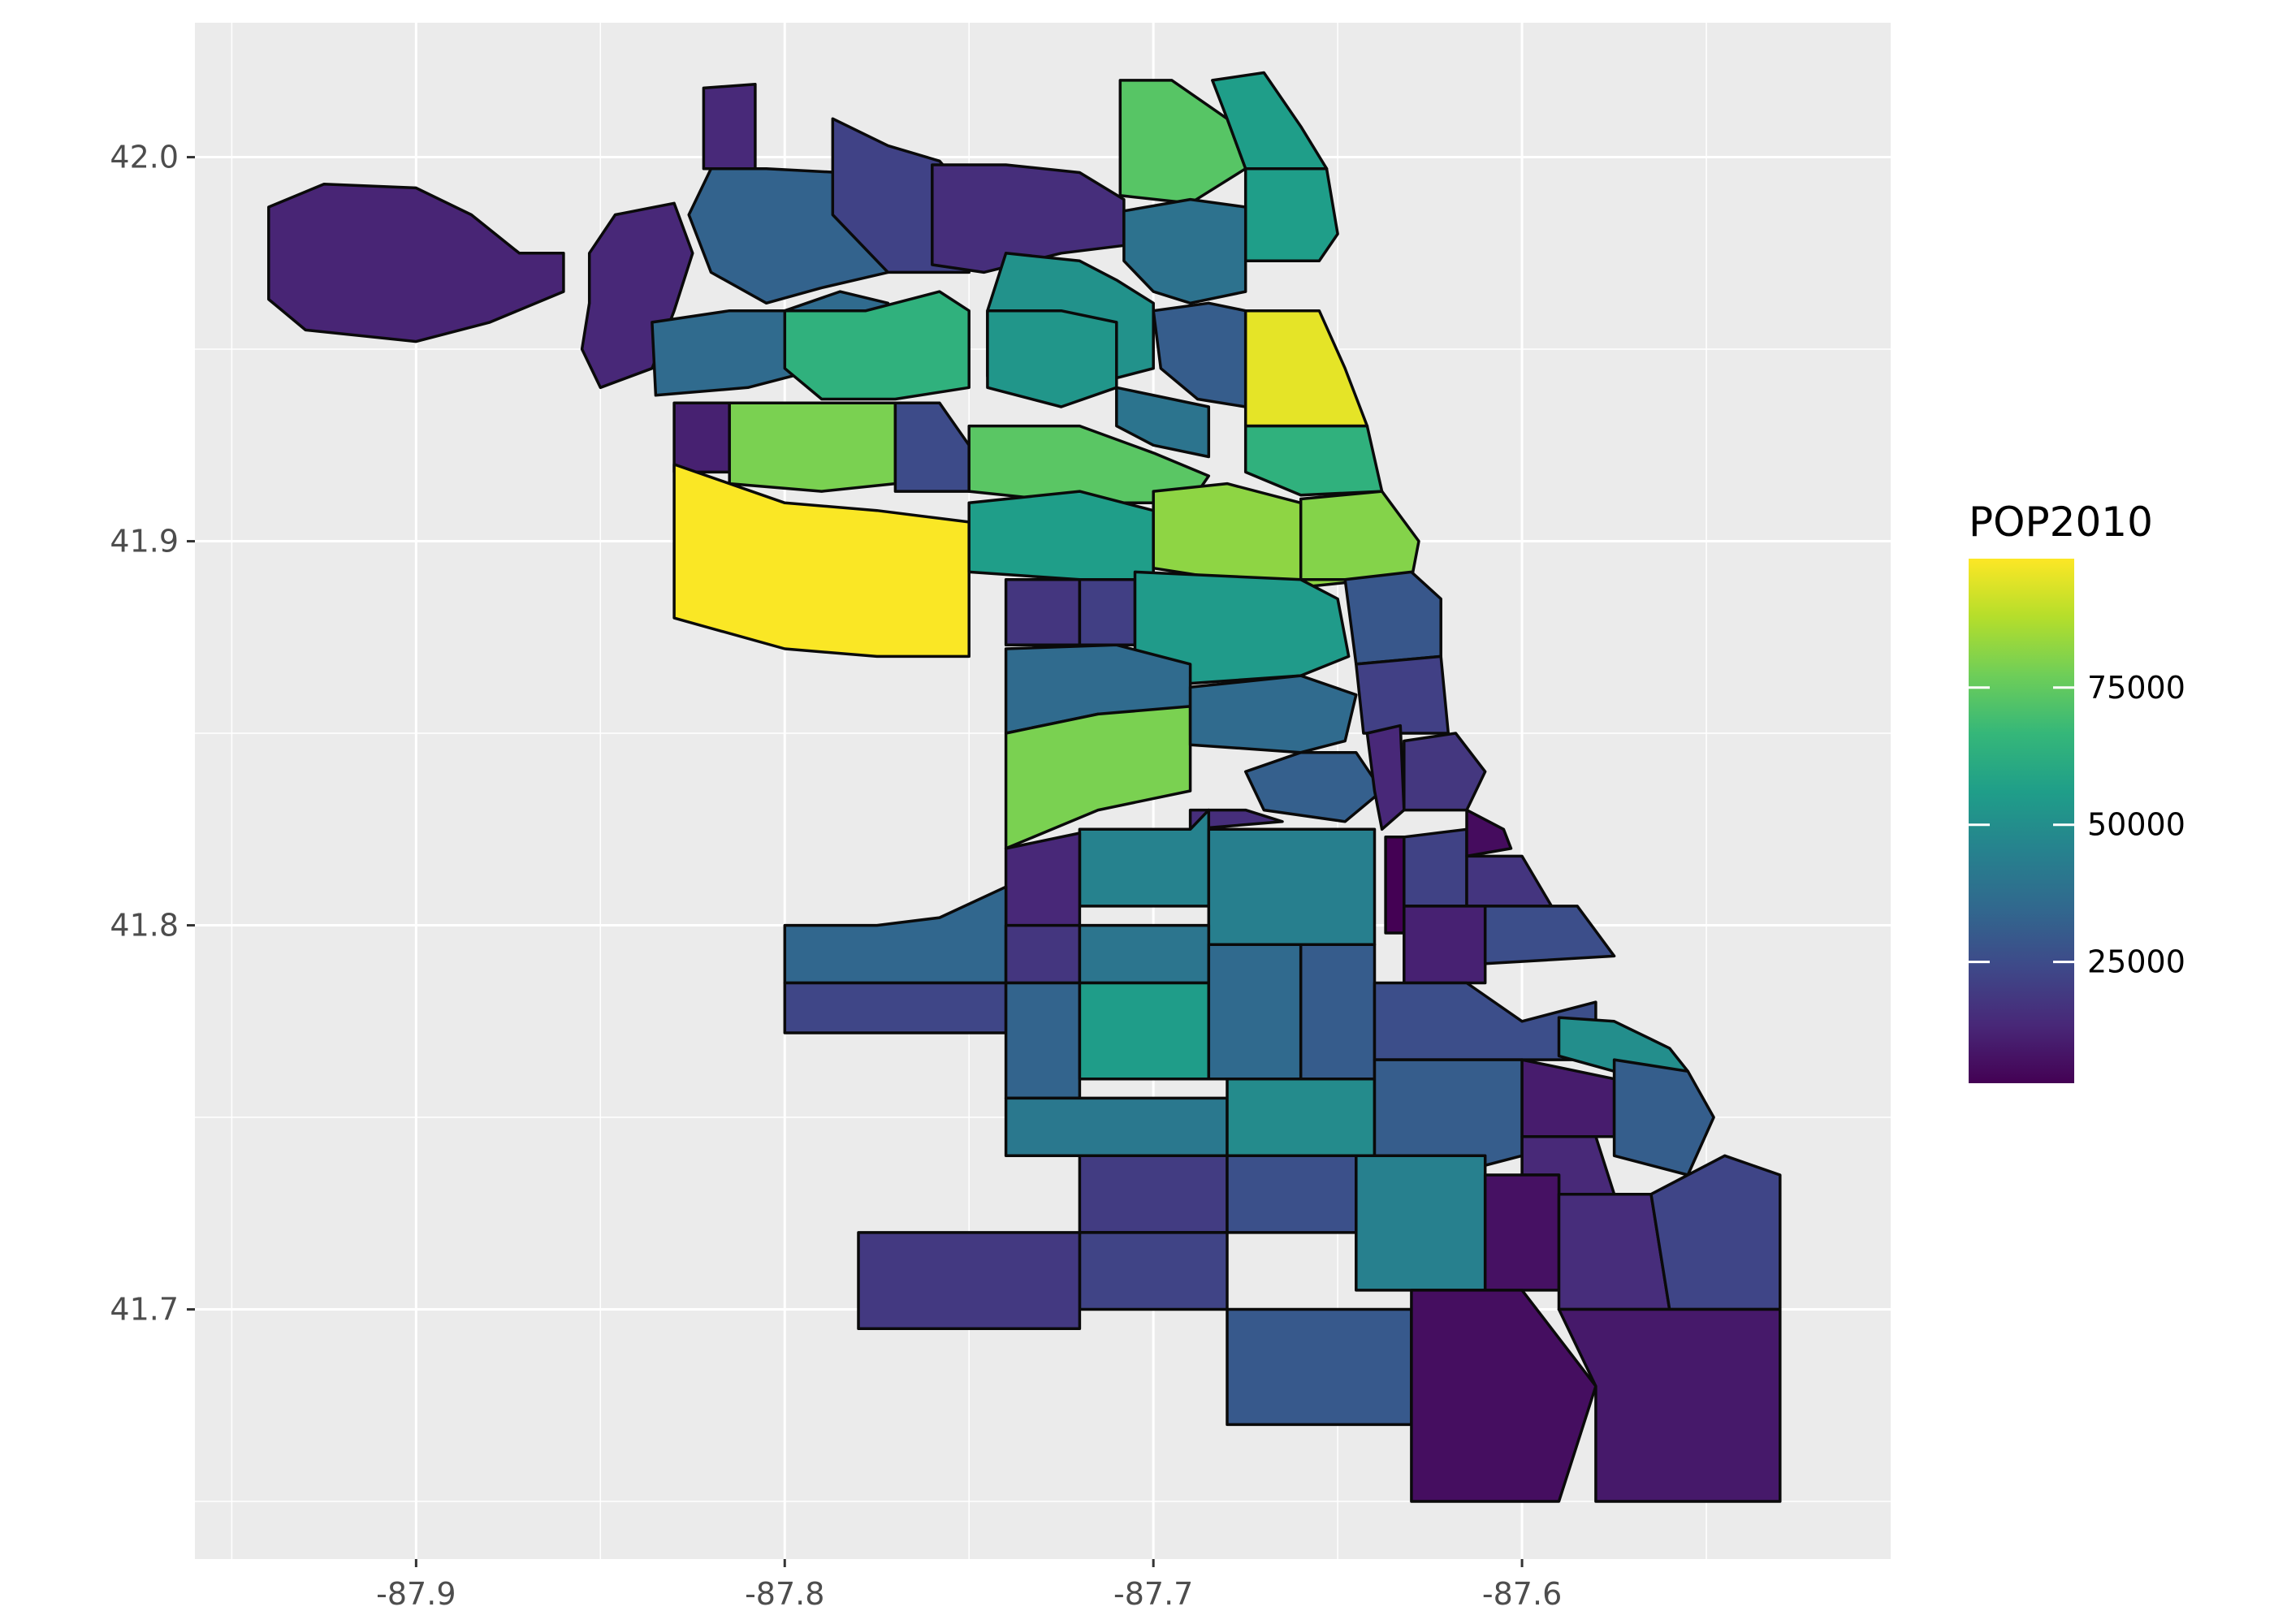 This screenshot has height=1624, width=2274. I want to click on region-area: Ashburn, so click(1116, 1127).